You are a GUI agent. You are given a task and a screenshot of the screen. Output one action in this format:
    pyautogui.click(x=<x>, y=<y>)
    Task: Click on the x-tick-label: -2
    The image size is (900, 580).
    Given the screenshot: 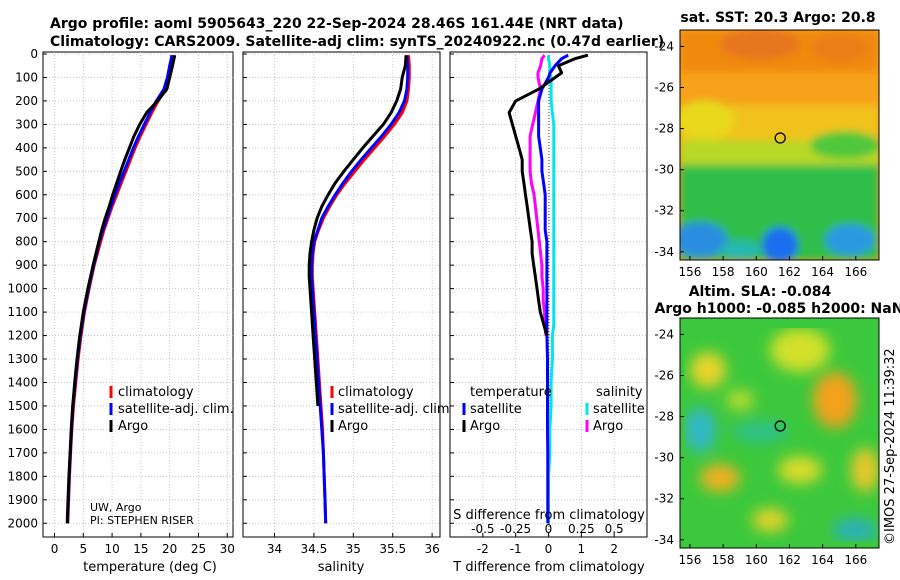 What is the action you would take?
    pyautogui.click(x=483, y=549)
    